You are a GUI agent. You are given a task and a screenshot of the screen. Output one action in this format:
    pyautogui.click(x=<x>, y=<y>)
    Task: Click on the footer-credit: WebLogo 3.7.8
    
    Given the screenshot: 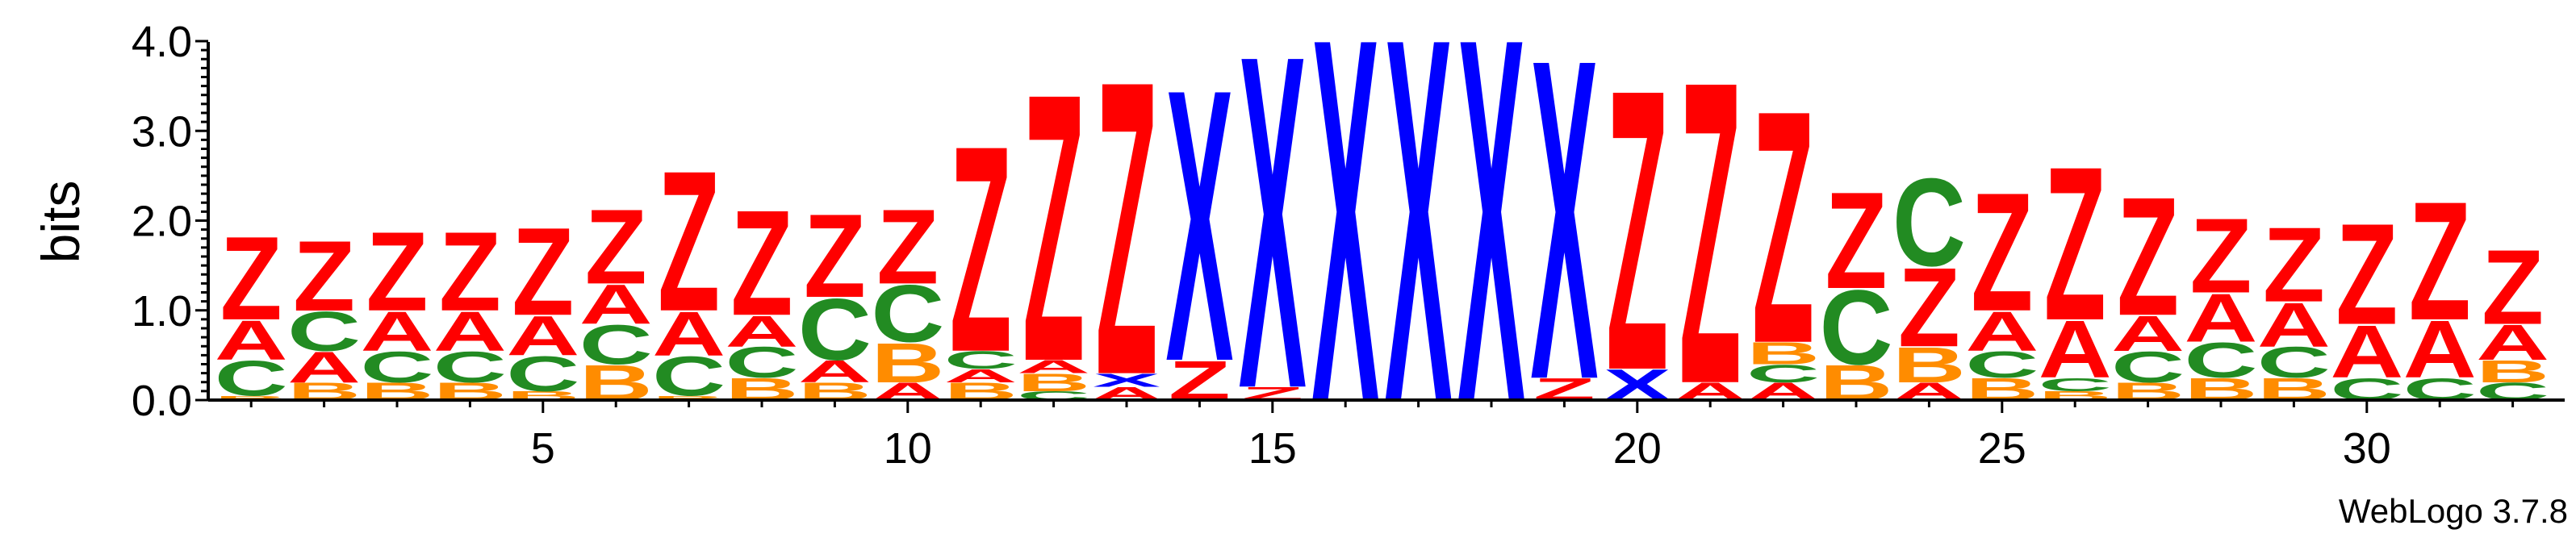 What is the action you would take?
    pyautogui.click(x=2453, y=511)
    